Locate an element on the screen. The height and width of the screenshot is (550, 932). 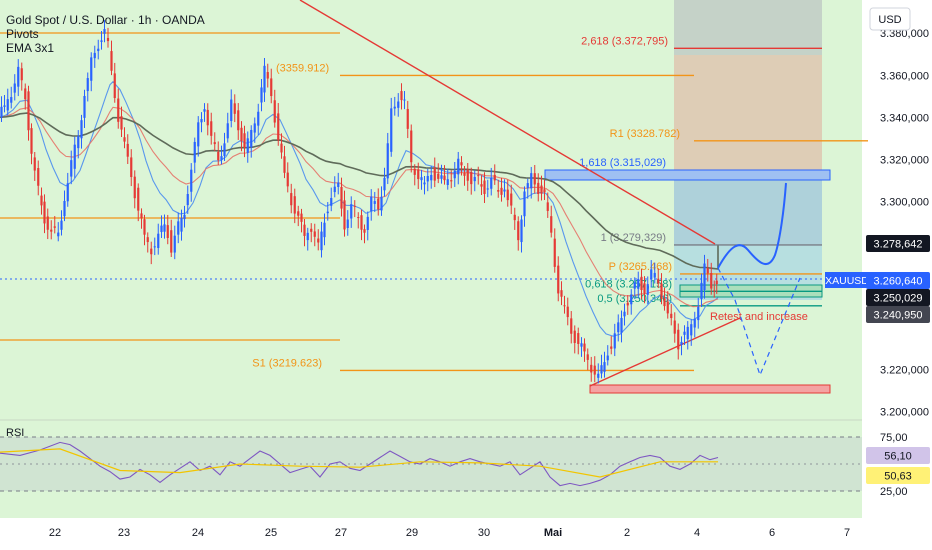
rsi-badge-label: 50,63 is located at coordinates (898, 477).